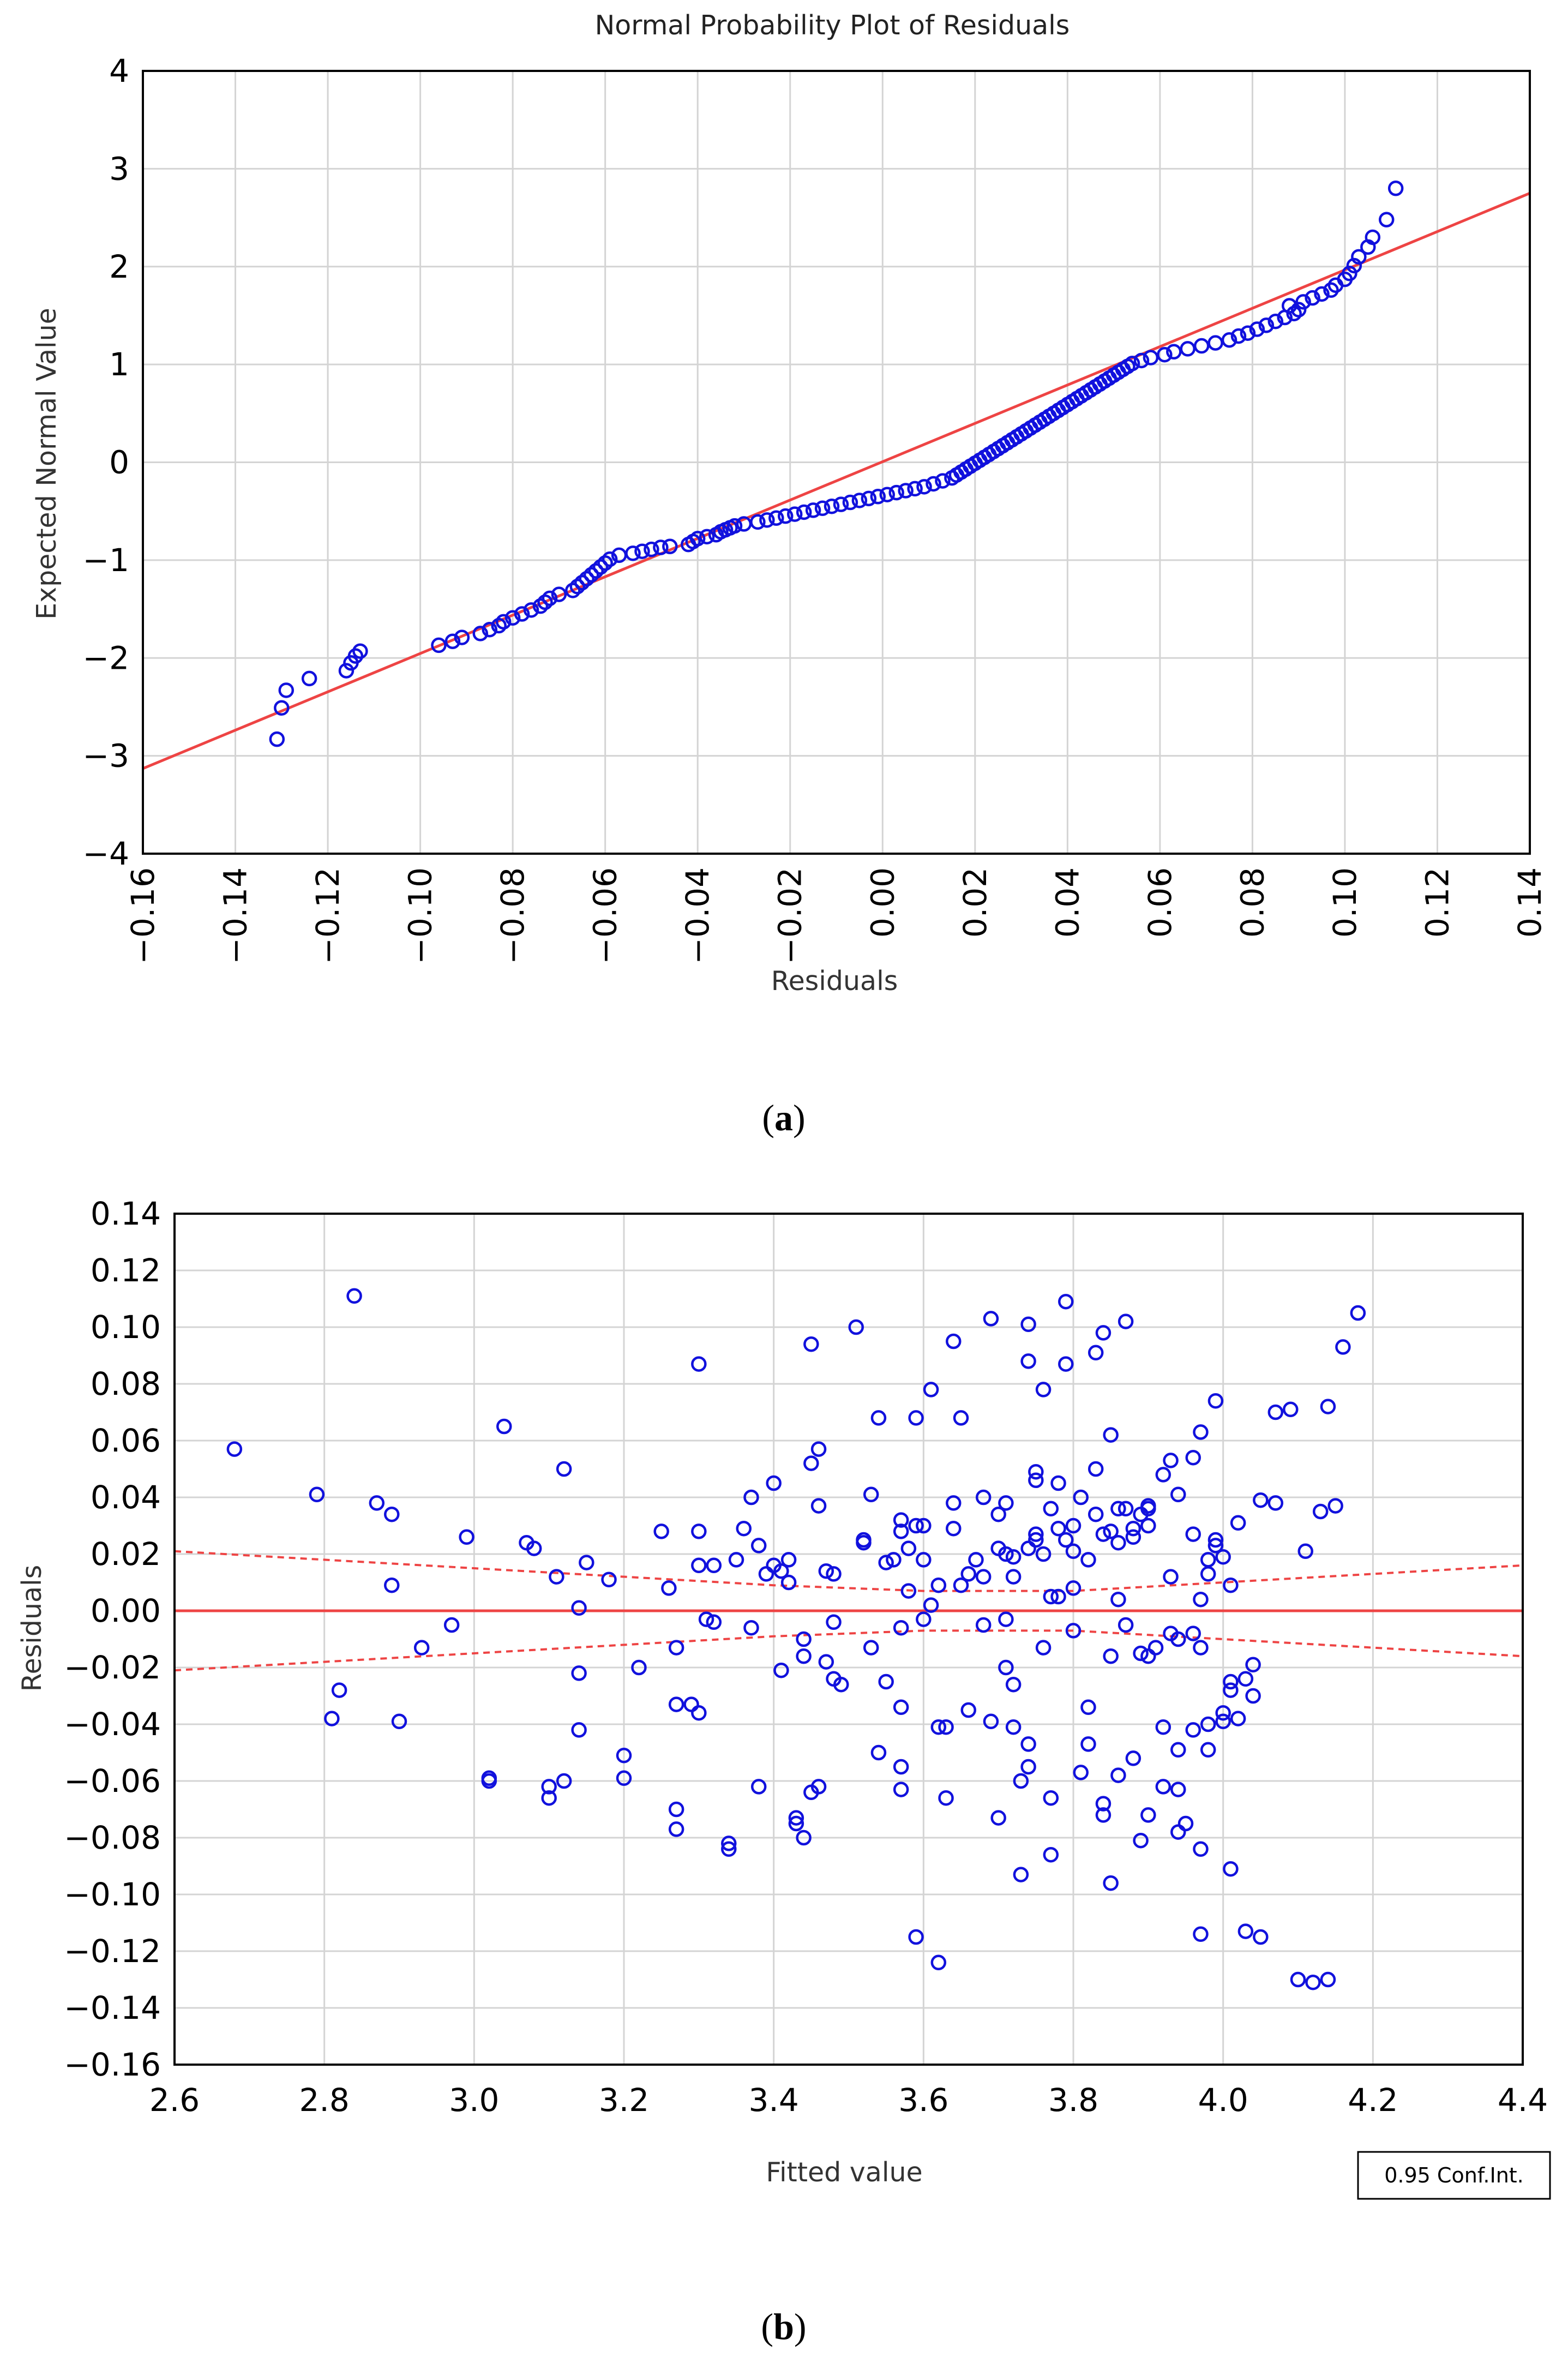  Describe the element at coordinates (1454, 2175) in the screenshot. I see `panel-b-legend-box` at that location.